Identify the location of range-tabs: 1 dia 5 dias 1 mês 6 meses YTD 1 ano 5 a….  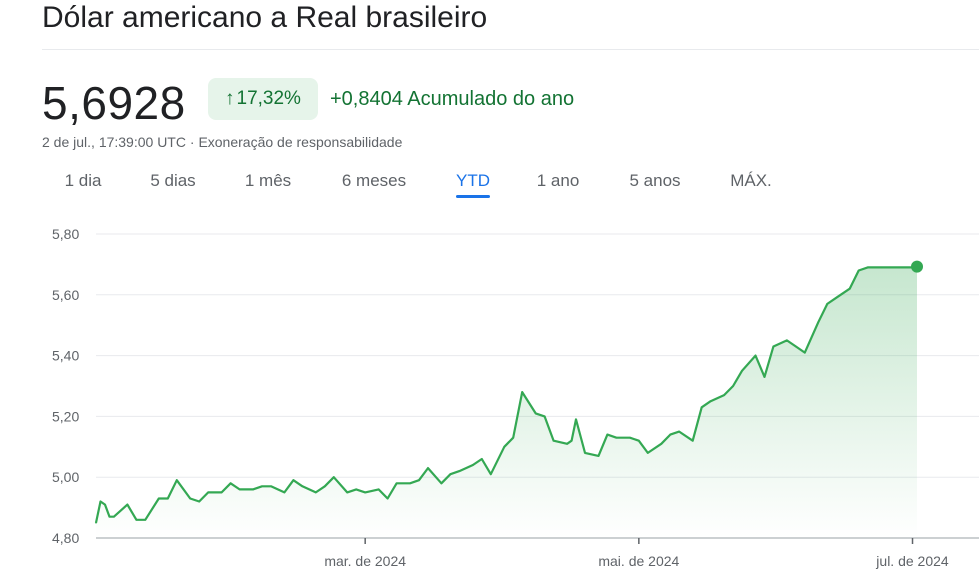
(489, 185).